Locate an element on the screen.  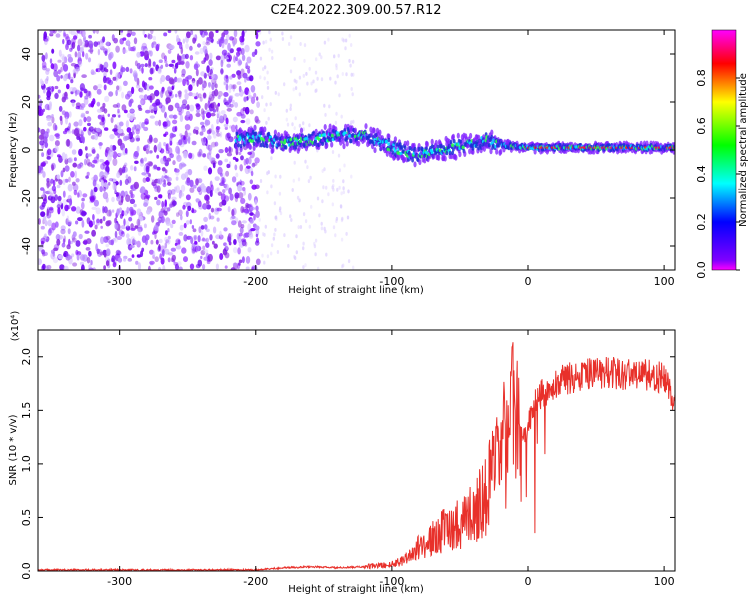
snr-y-multiplier: (x10⁴) is located at coordinates (15, 326).